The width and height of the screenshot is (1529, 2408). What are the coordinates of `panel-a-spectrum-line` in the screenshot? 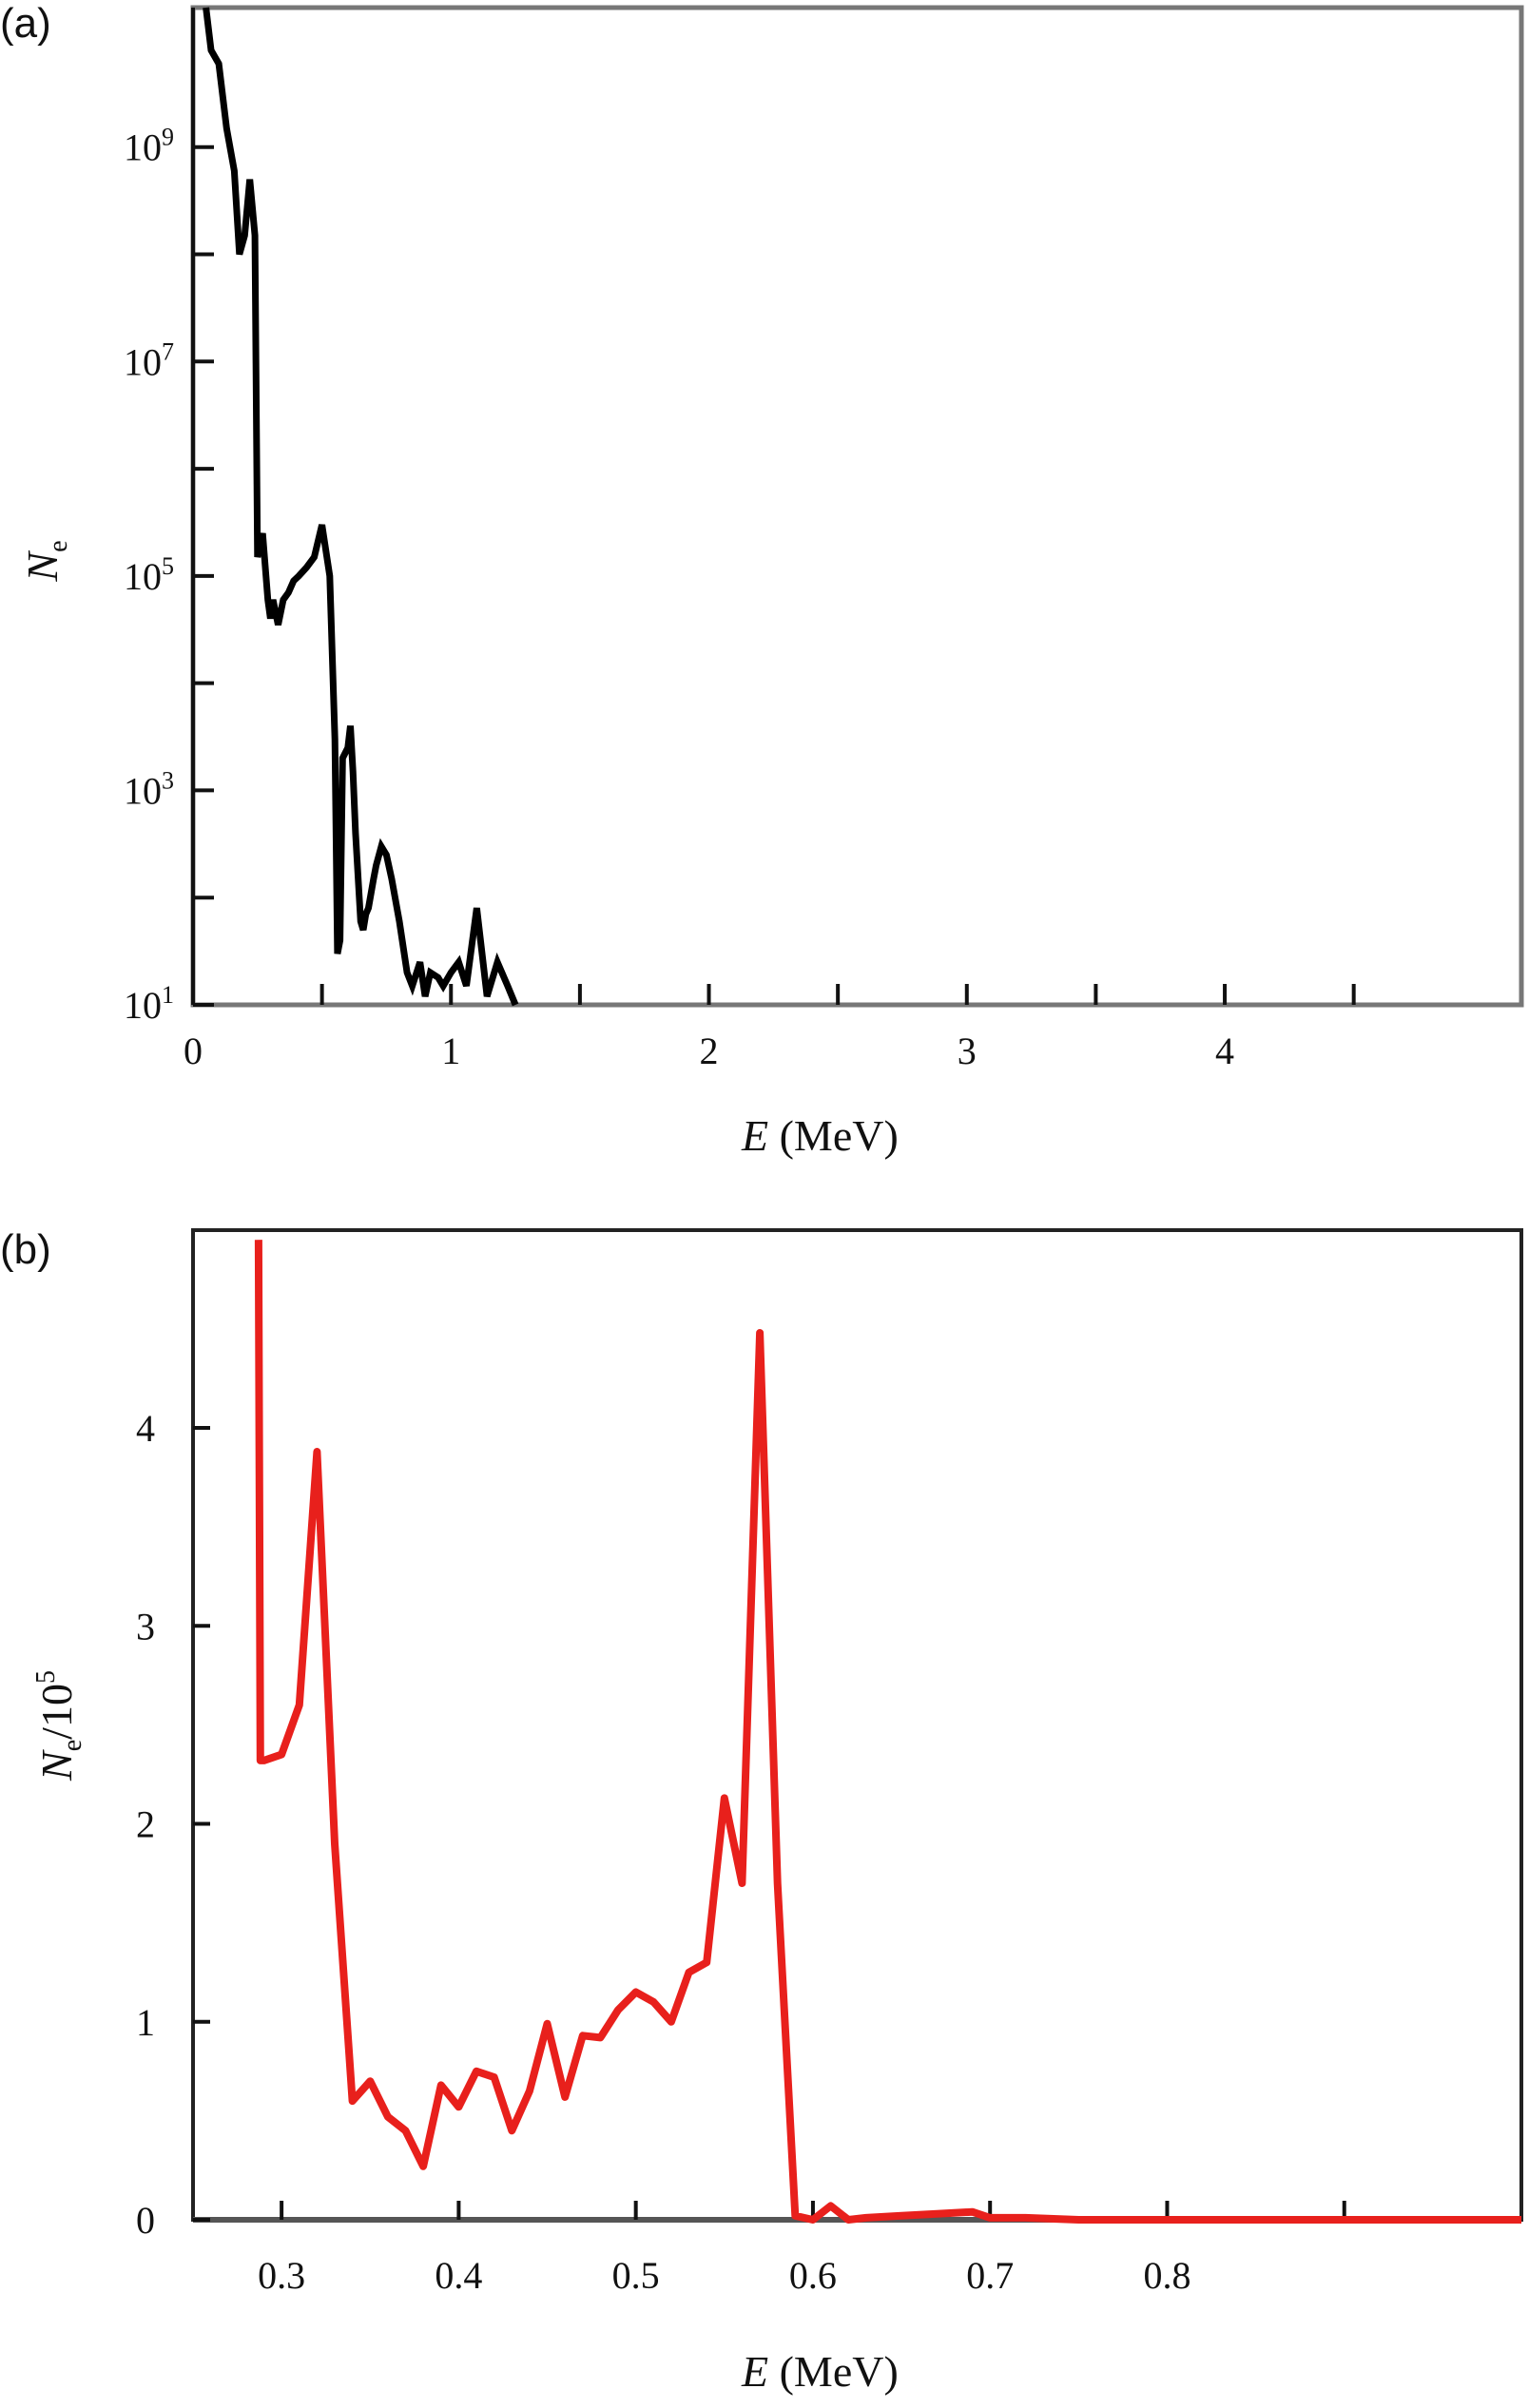 It's located at (361, 507).